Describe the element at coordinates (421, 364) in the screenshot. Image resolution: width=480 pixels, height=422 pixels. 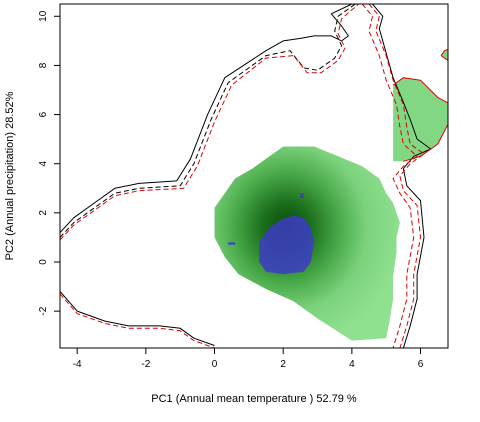
I see `x-tick-label: 6` at that location.